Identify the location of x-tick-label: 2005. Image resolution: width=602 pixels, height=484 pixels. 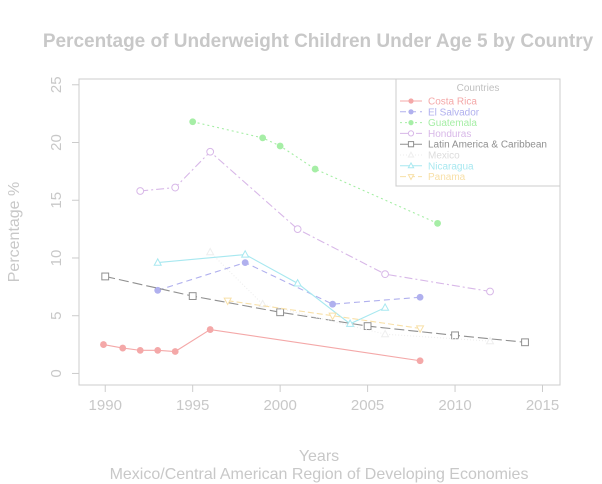
(367, 405).